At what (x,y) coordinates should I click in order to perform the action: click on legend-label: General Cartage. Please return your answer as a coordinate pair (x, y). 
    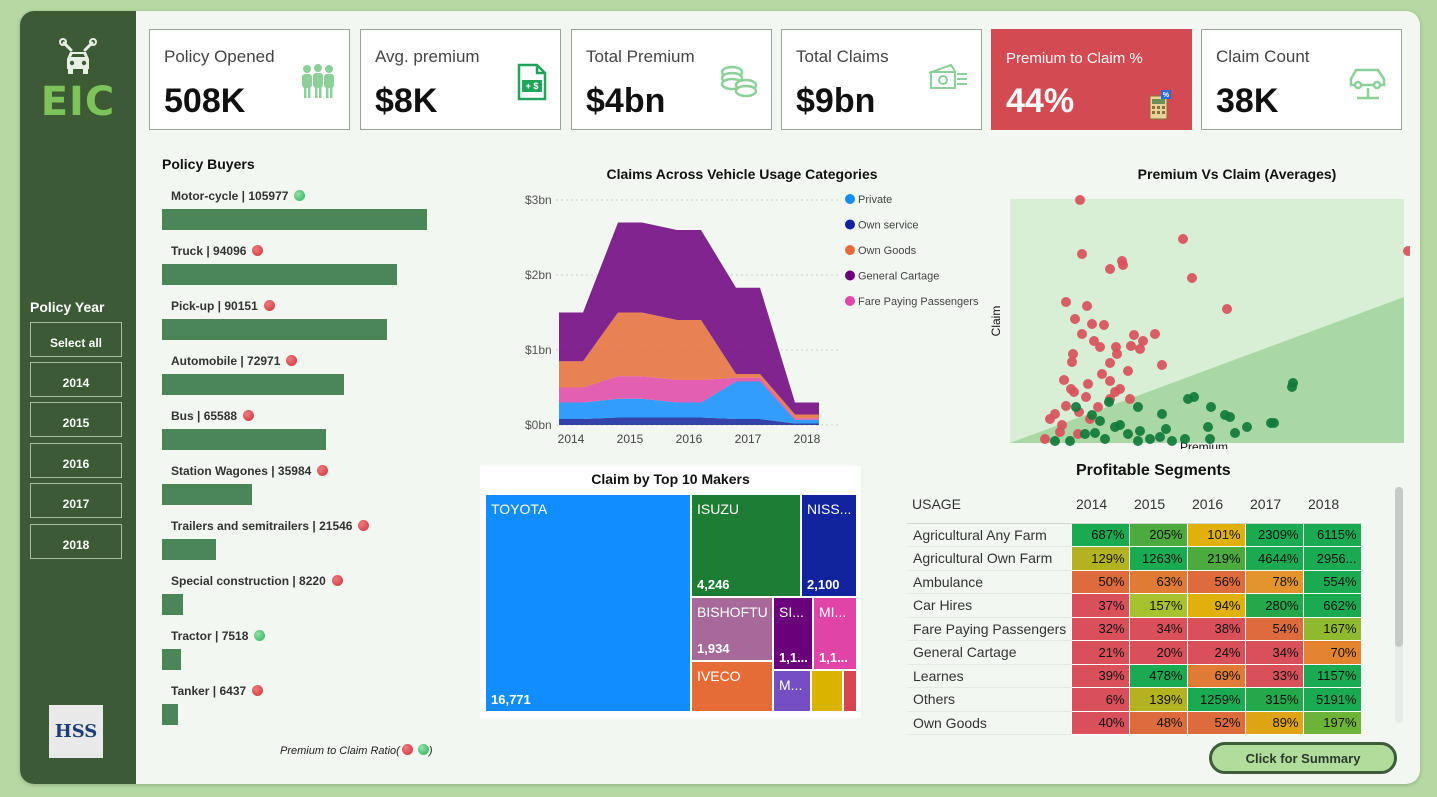
    Looking at the image, I should click on (898, 277).